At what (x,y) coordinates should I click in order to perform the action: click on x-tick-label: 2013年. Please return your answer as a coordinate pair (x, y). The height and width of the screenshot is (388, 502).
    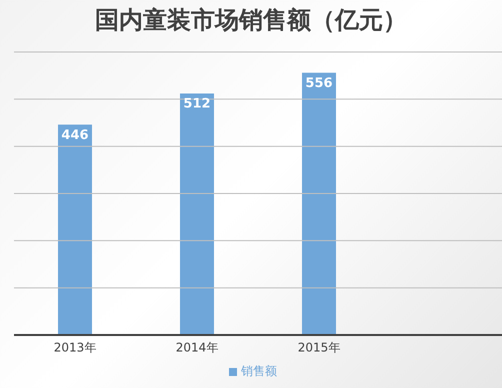
    Looking at the image, I should click on (75, 347).